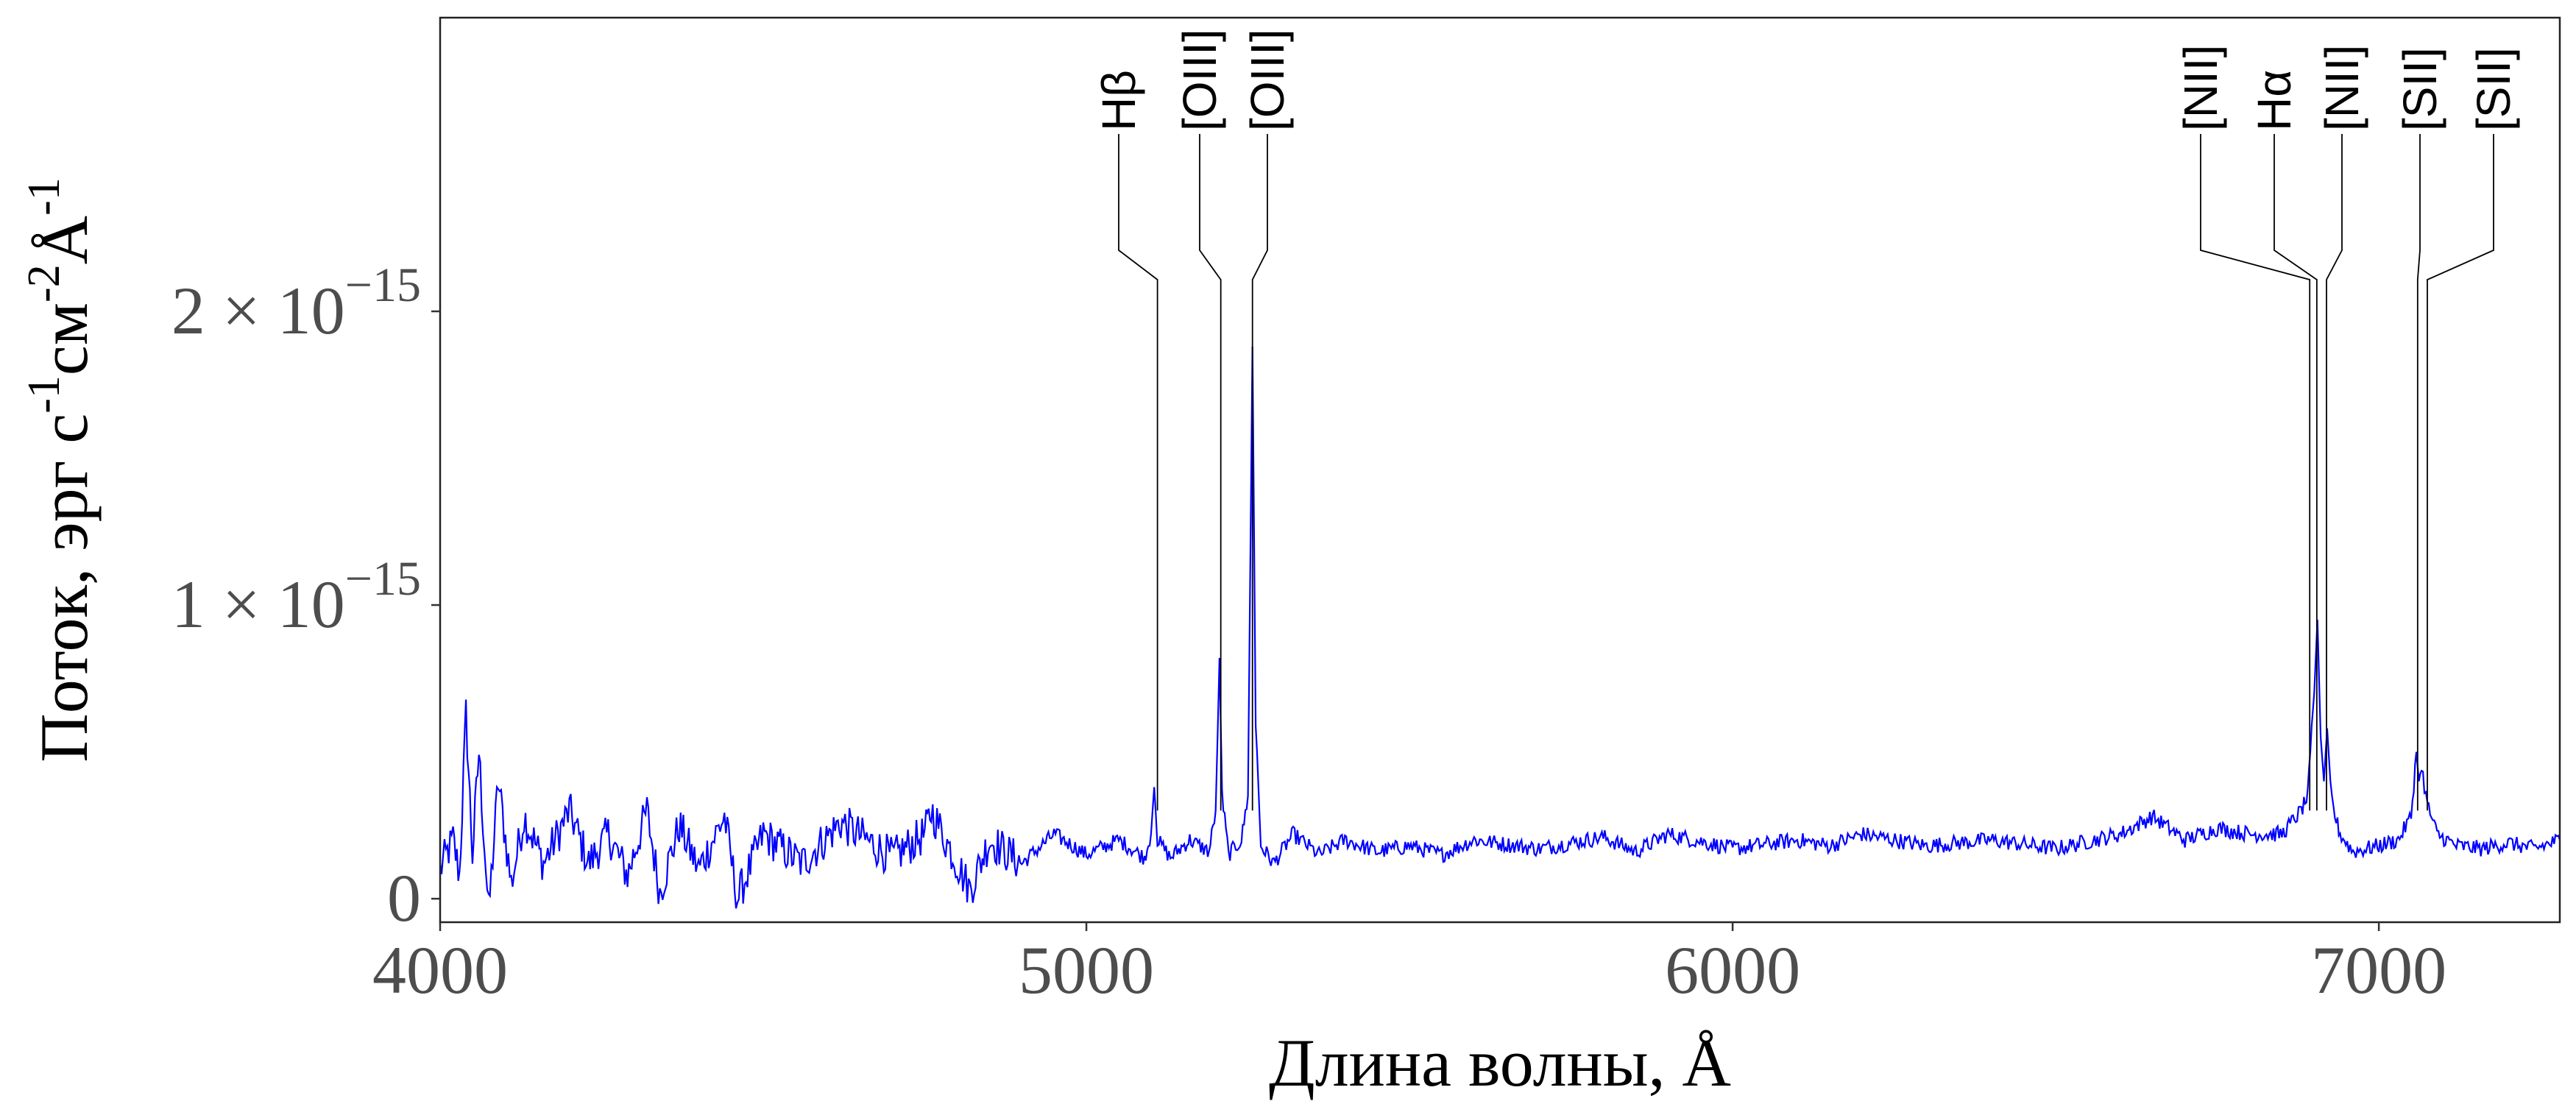  Describe the element at coordinates (1500, 1062) in the screenshot. I see `x-axis-title: Длина волны, Å` at that location.